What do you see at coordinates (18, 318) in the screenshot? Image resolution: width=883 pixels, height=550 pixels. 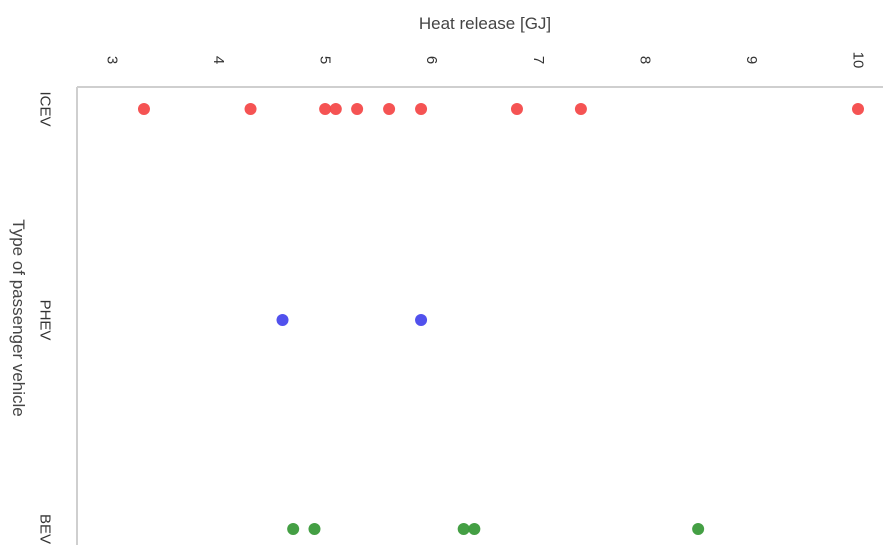 I see `y-axis-title: Type of passenger vehicle` at bounding box center [18, 318].